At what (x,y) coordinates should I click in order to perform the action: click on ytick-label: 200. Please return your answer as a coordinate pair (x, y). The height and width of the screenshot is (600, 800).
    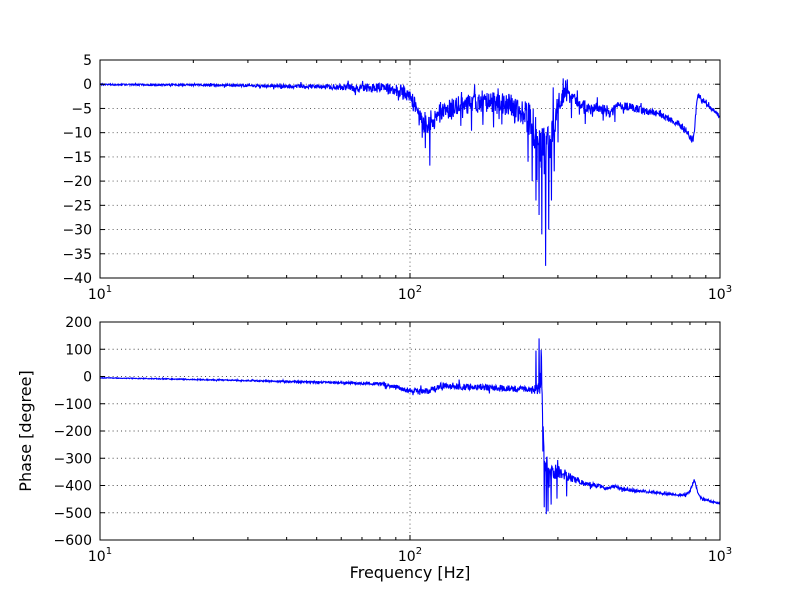
    Looking at the image, I should click on (78, 323).